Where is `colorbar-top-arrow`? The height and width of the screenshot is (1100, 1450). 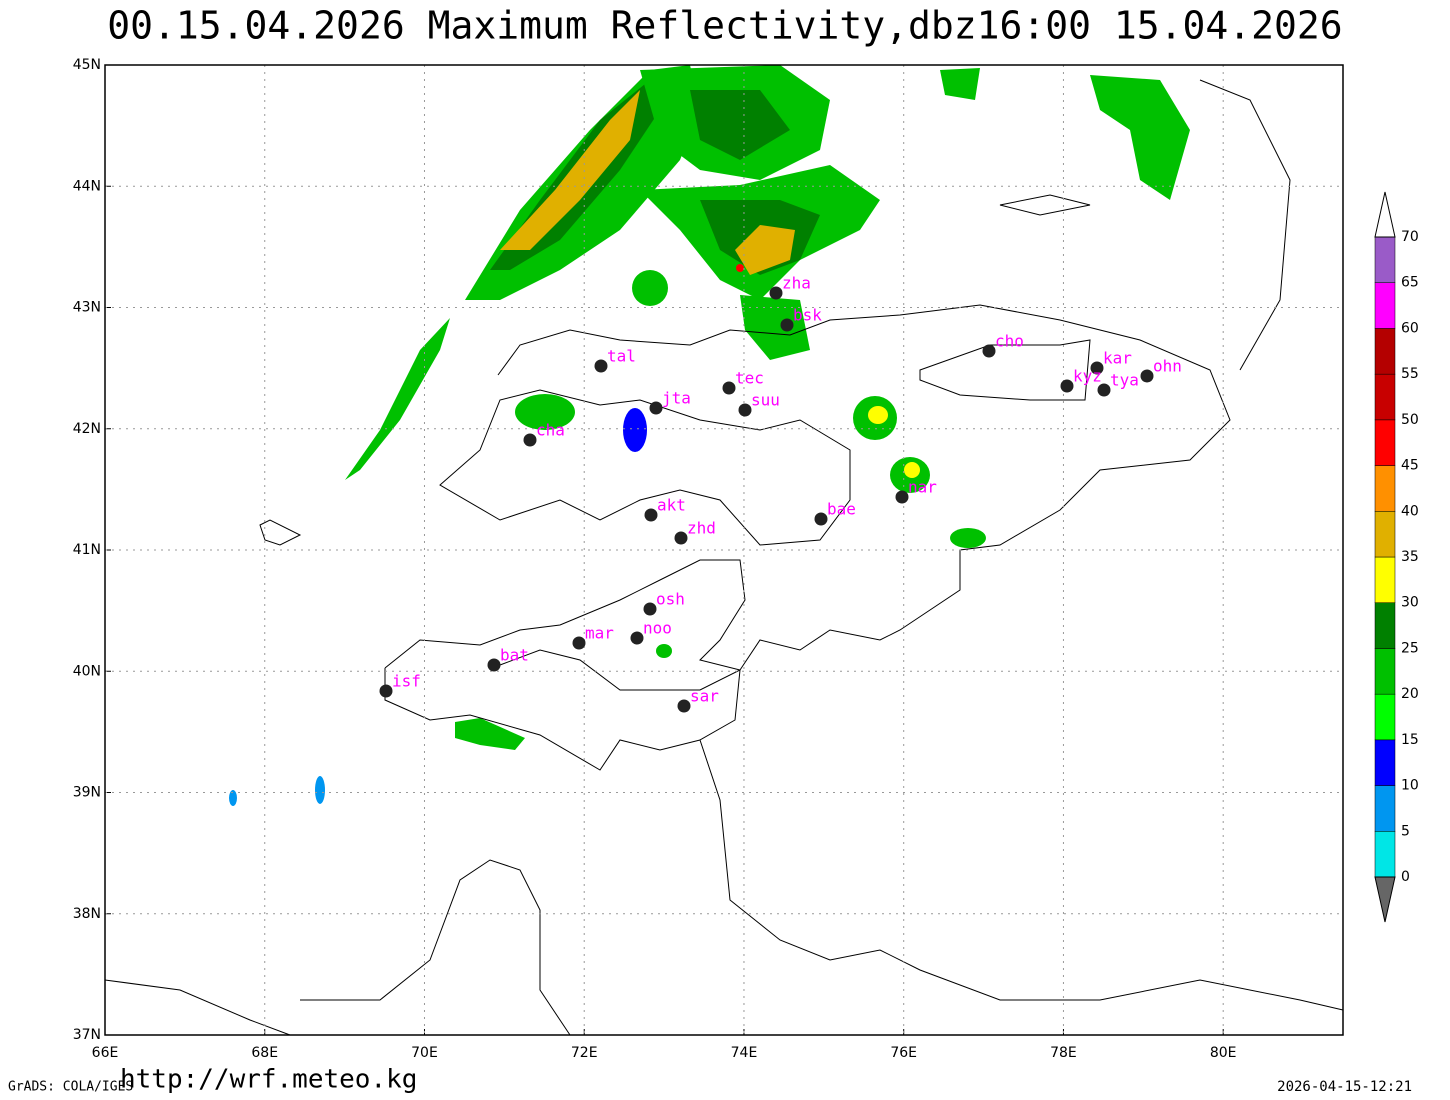 colorbar-top-arrow is located at coordinates (1385, 214).